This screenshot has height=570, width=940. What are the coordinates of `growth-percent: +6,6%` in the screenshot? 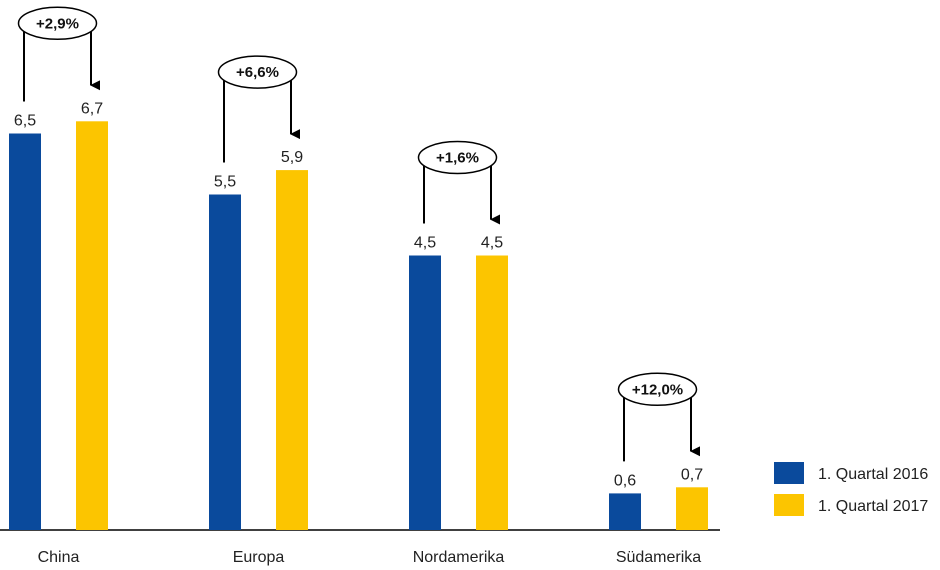 It's located at (257, 72).